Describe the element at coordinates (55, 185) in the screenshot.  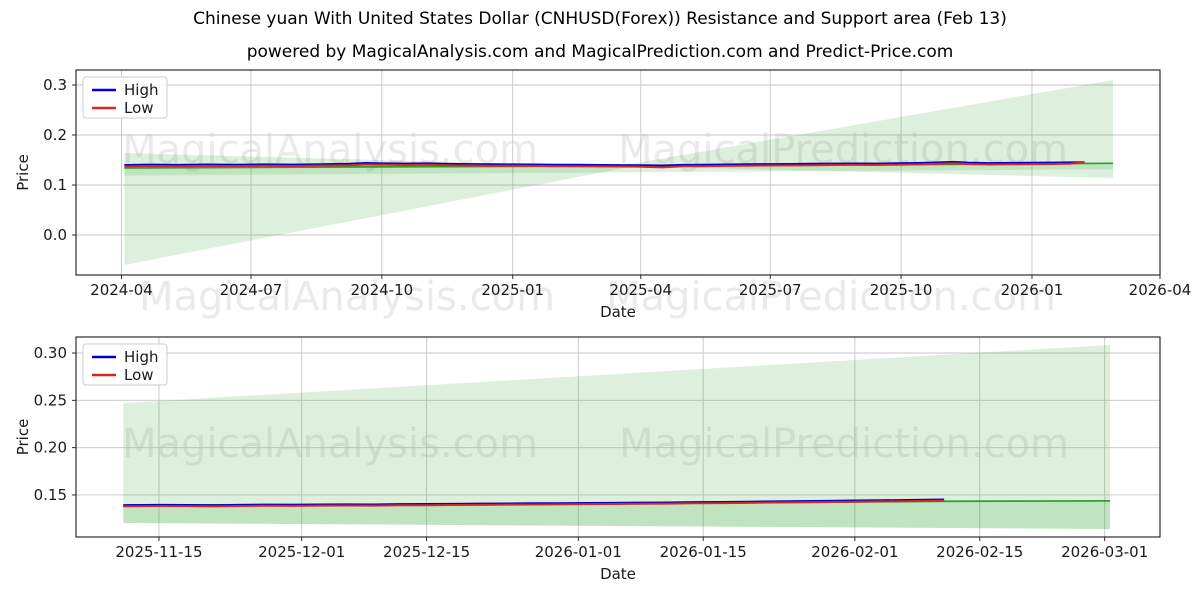
I see `y-tick-label: 0.1` at that location.